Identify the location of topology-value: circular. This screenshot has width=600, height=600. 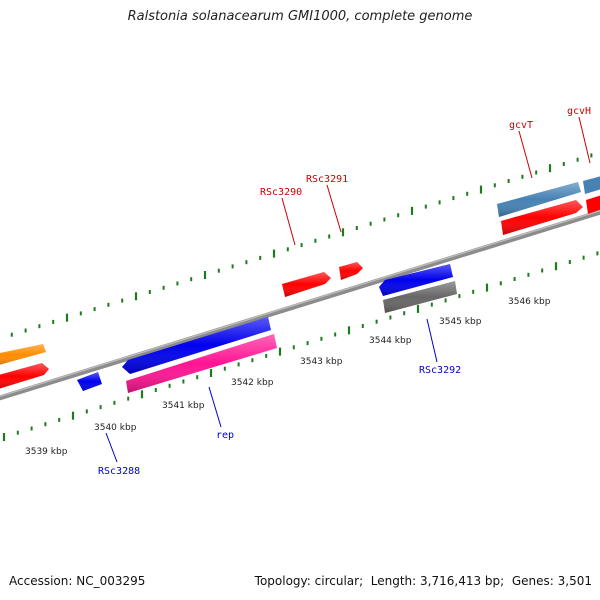
(337, 581).